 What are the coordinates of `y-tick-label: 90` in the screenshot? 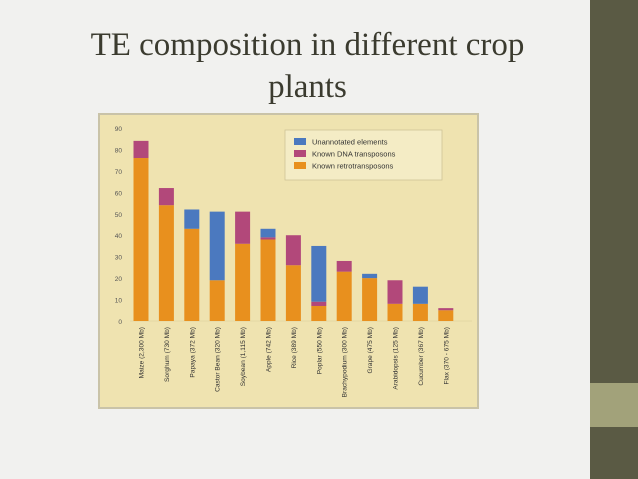 It's located at (119, 129).